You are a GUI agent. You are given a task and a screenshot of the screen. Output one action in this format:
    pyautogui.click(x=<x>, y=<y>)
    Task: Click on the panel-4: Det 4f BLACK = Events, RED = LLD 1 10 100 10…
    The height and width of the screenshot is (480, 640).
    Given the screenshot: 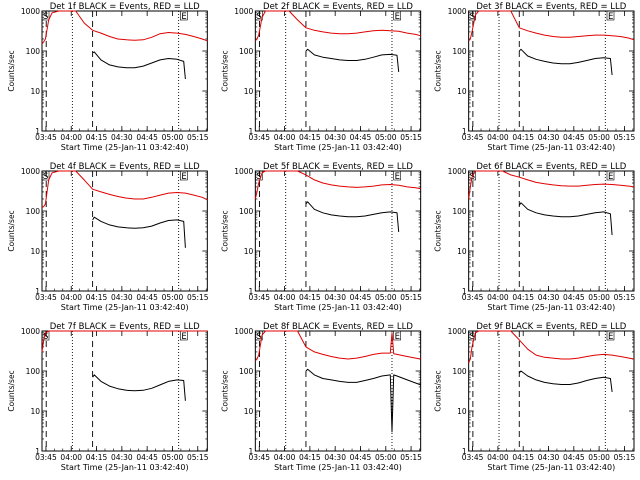 What is the action you would take?
    pyautogui.click(x=108, y=237)
    